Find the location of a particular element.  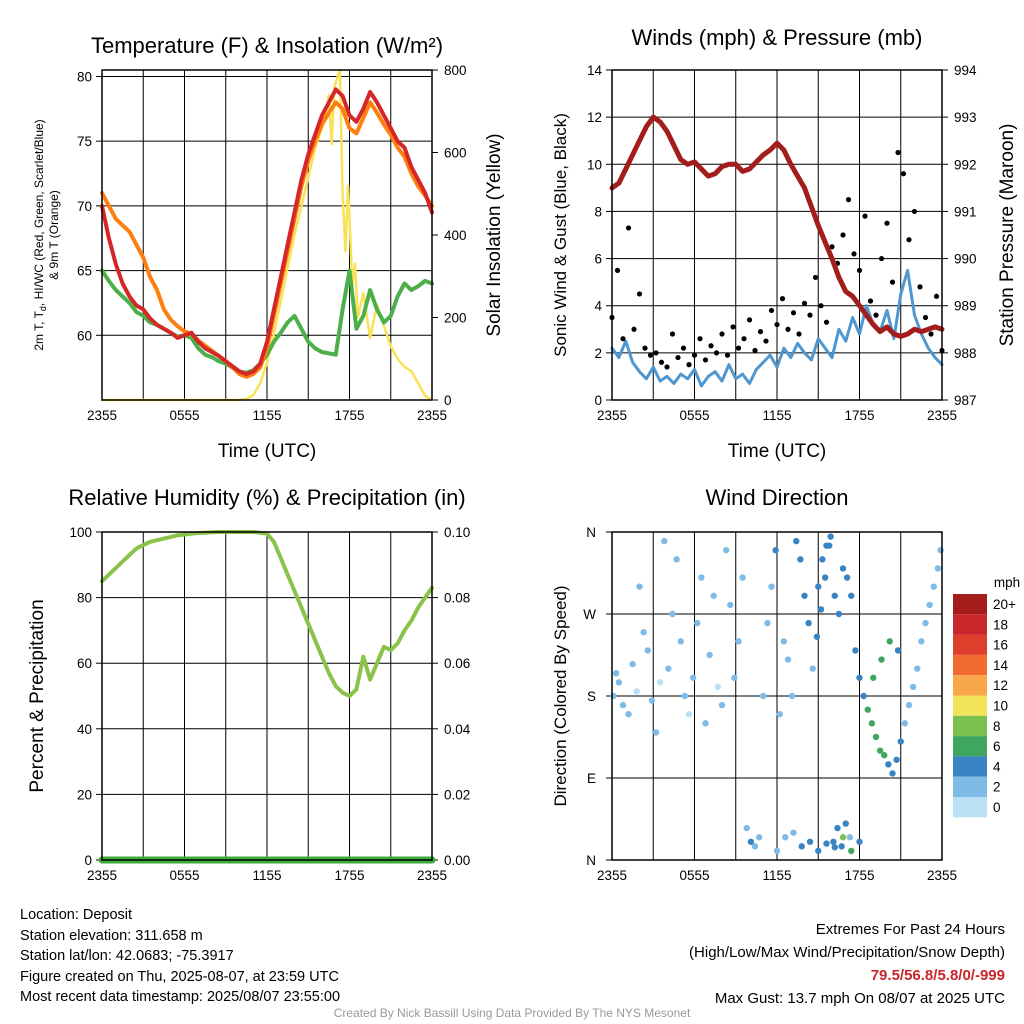

series-2m-temperature-line is located at coordinates (267, 232).